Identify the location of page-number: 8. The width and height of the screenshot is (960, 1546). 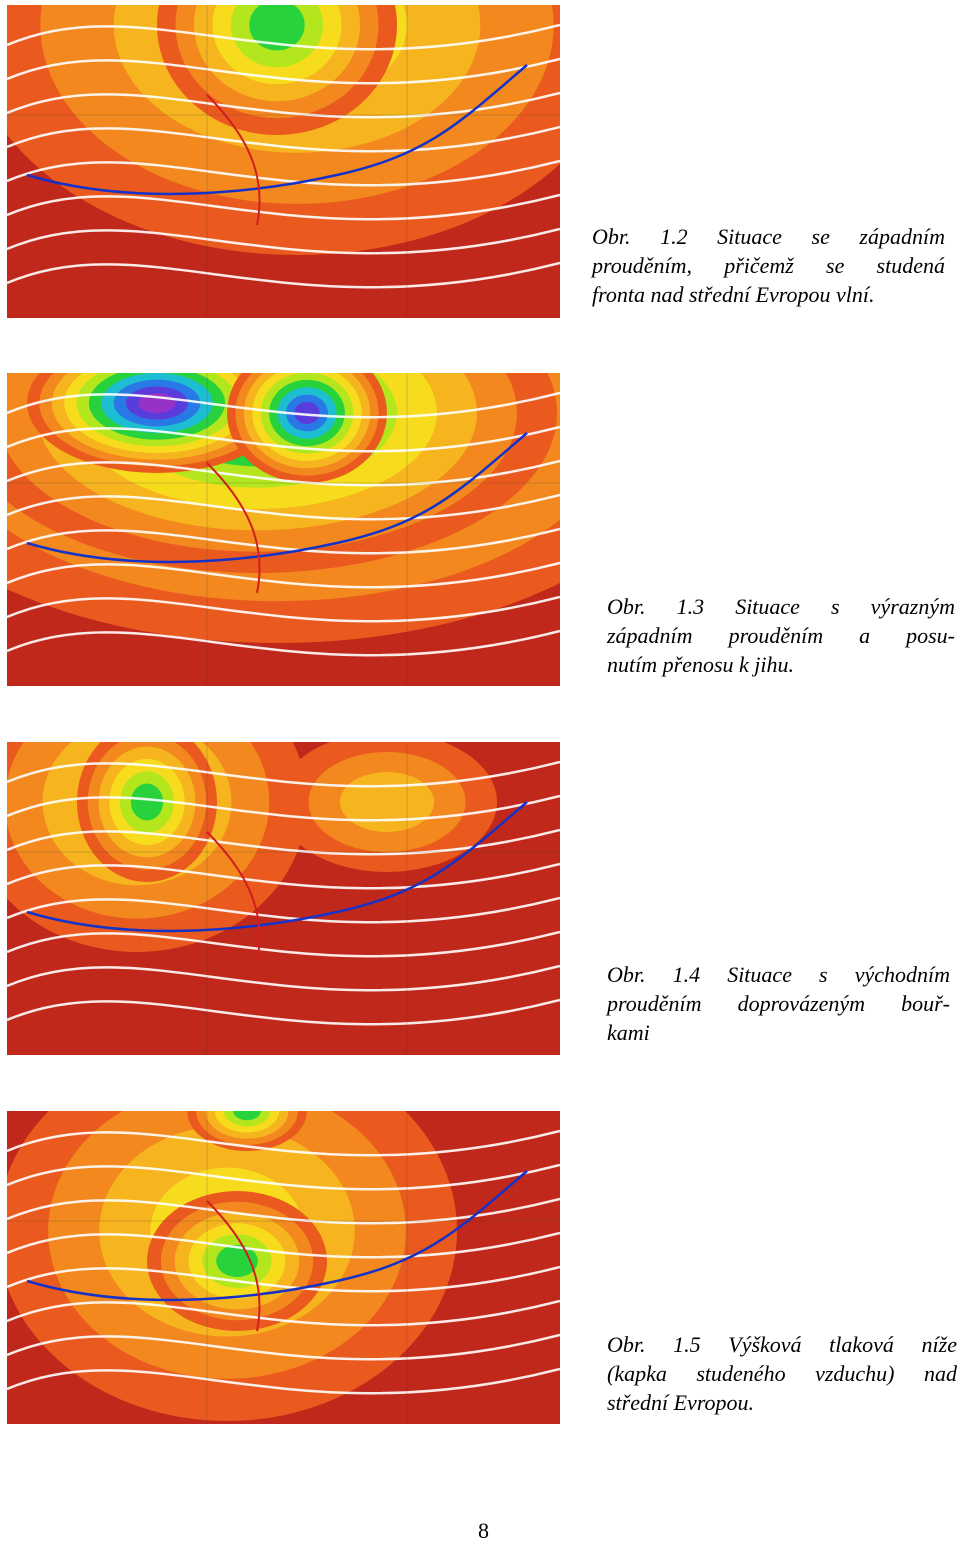
(483, 1530).